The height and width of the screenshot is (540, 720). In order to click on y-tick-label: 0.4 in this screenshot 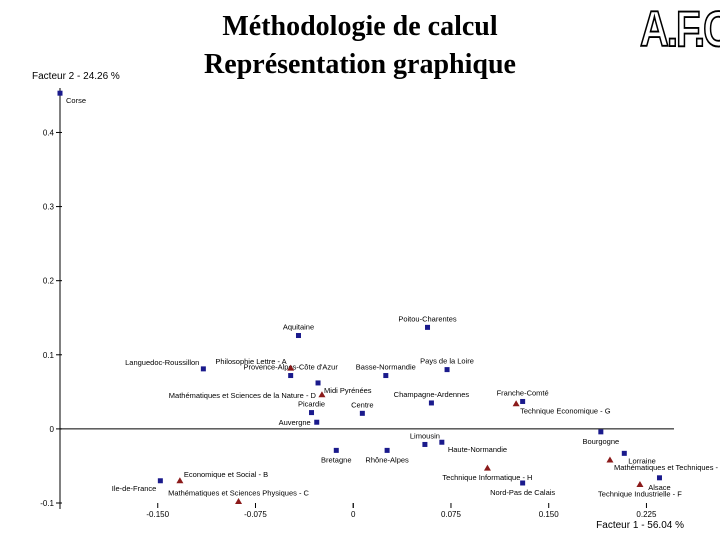, I will do `click(49, 132)`.